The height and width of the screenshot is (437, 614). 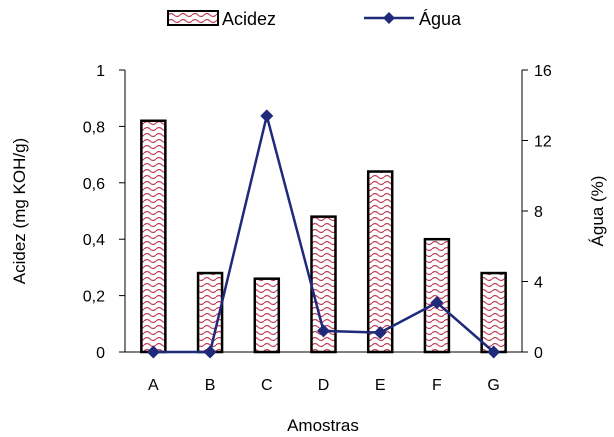 What do you see at coordinates (494, 352) in the screenshot?
I see `point-agua-G` at bounding box center [494, 352].